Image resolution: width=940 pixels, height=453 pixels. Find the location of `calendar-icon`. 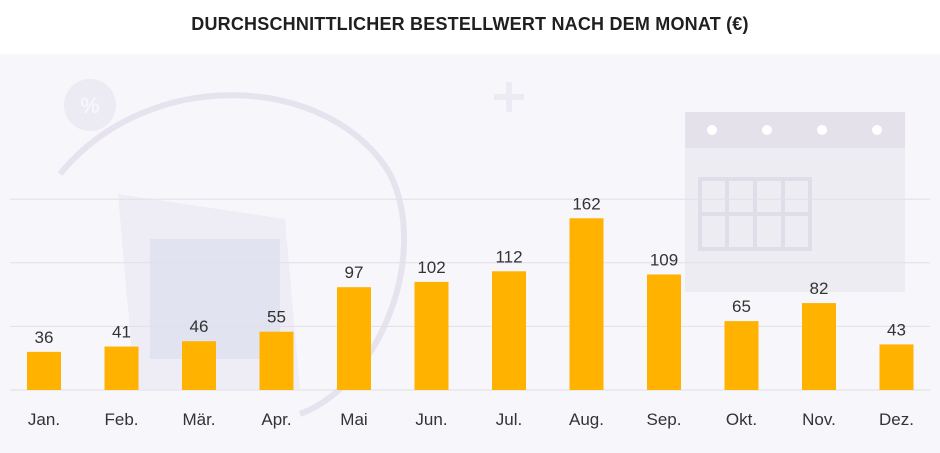

calendar-icon is located at coordinates (795, 202).